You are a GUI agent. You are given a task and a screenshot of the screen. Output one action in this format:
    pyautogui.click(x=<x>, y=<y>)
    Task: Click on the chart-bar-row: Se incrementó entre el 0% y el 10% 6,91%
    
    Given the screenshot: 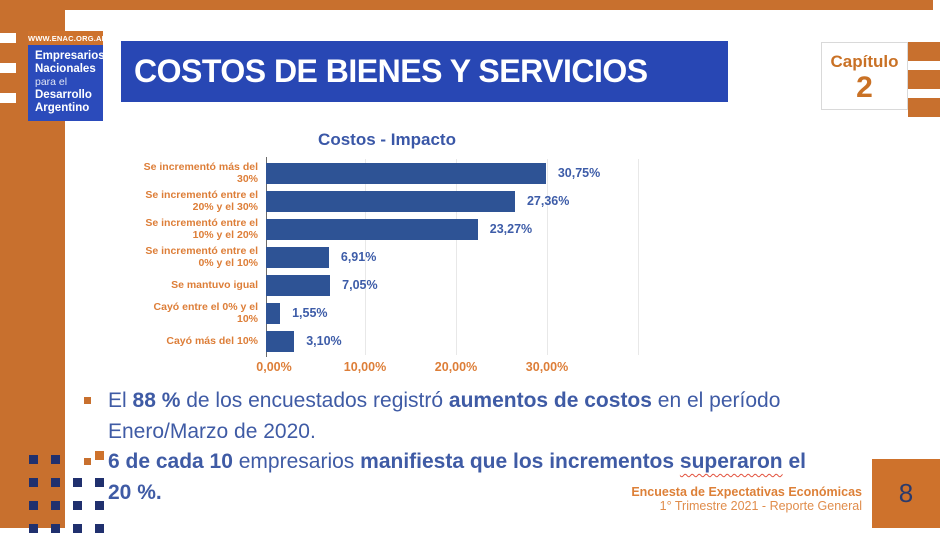 What is the action you would take?
    pyautogui.click(x=405, y=257)
    